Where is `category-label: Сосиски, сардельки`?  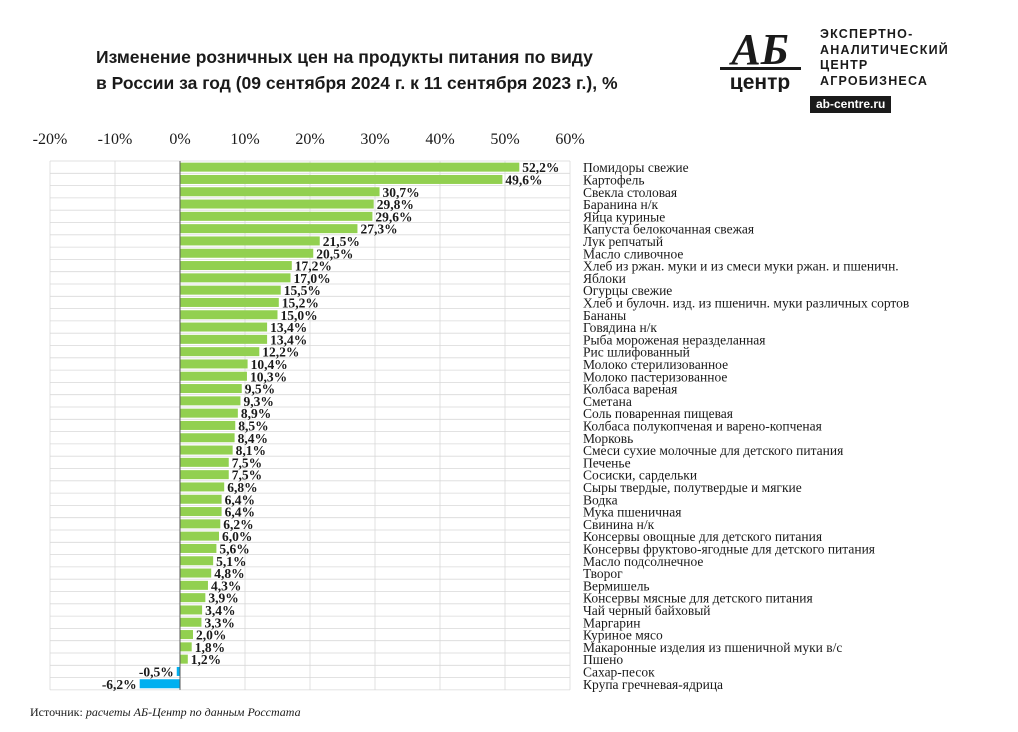 category-label: Сосиски, сардельки is located at coordinates (640, 475).